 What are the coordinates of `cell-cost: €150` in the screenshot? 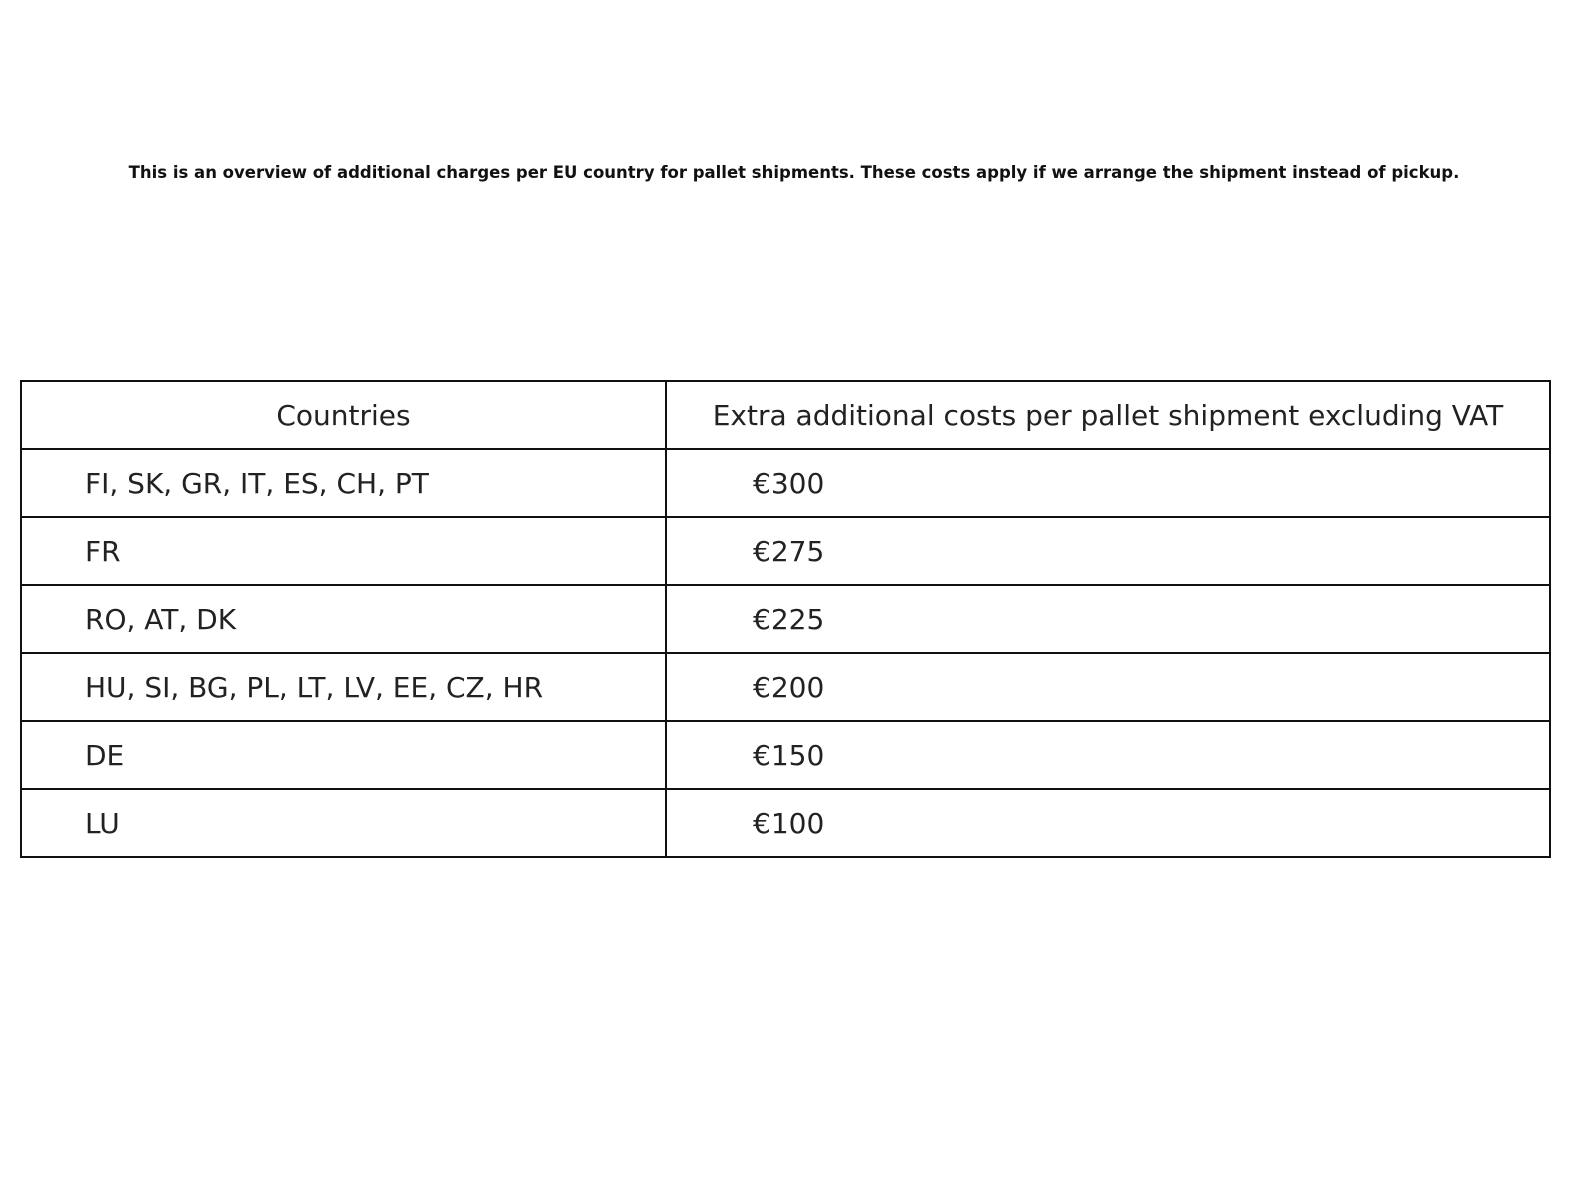 It's located at (1108, 755).